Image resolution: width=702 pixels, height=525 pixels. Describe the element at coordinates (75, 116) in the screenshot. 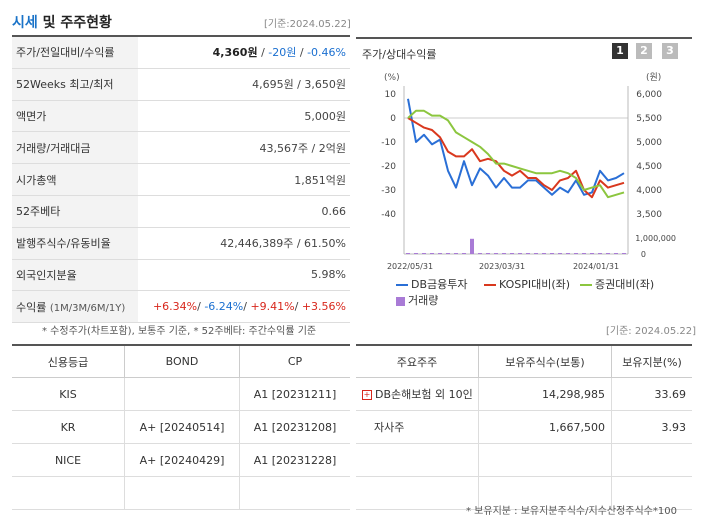

I see `summary-label: 액면가` at that location.